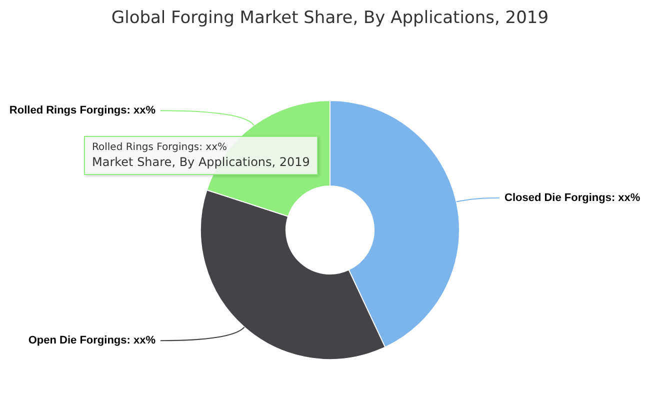  I want to click on slice-label: Open Die Forgings: xx%, so click(92, 340).